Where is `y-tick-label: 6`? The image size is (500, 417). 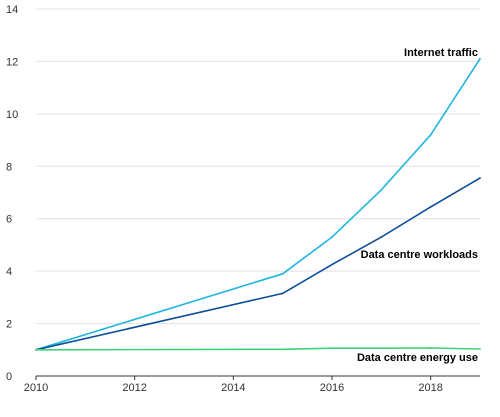 y-tick-label: 6 is located at coordinates (9, 220).